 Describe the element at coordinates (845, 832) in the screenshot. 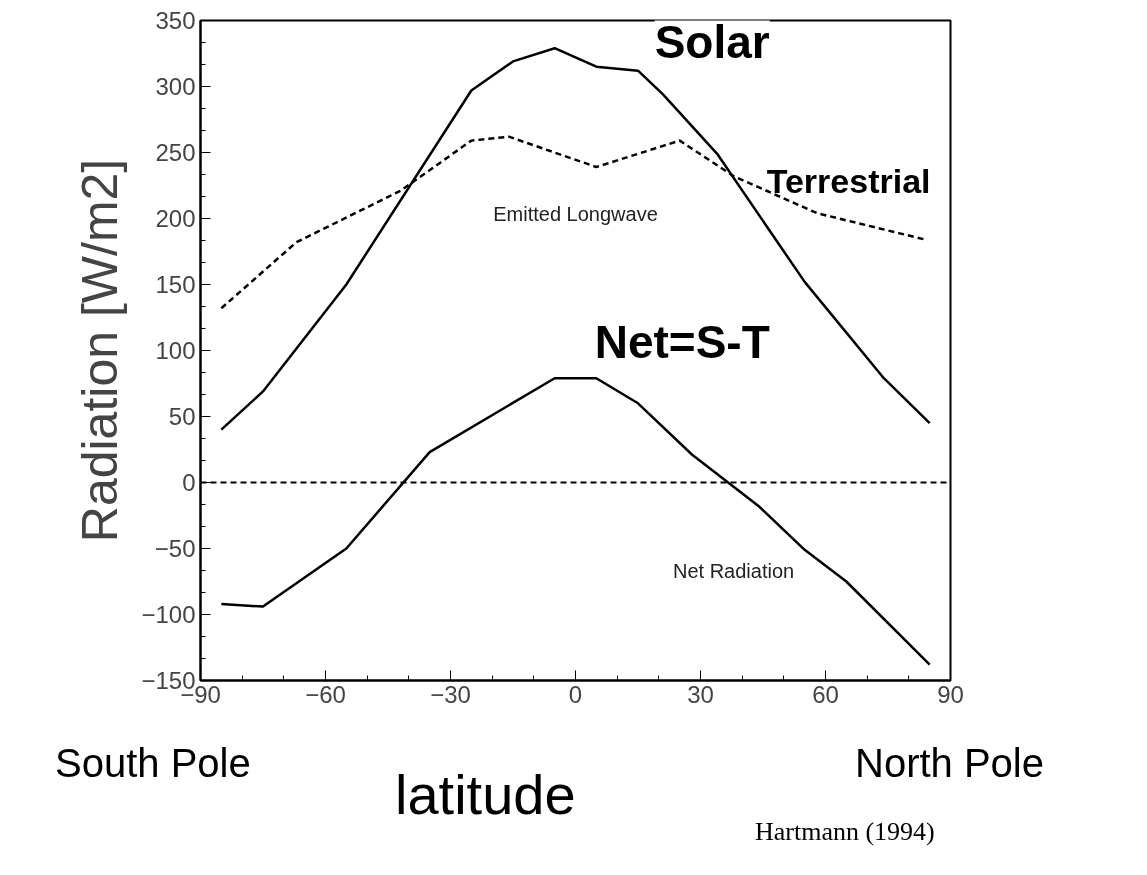

I see `text: Hartmann (1994)` at that location.